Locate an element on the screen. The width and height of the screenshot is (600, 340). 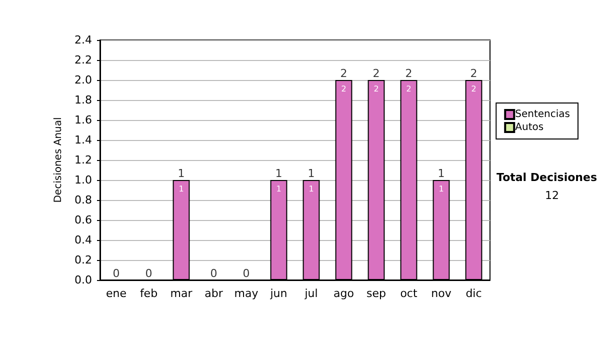
x-tick-label: ago is located at coordinates (344, 293).